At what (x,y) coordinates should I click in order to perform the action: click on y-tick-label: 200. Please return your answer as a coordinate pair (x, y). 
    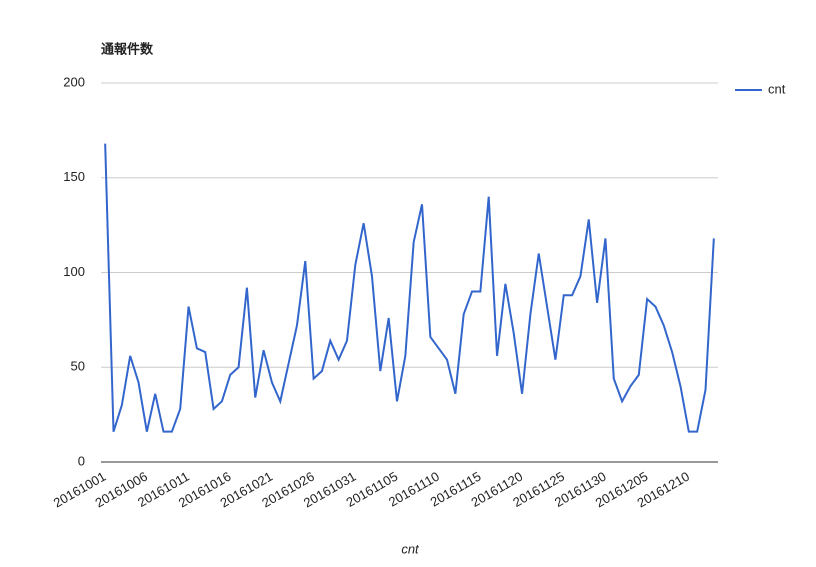
    Looking at the image, I should click on (74, 81).